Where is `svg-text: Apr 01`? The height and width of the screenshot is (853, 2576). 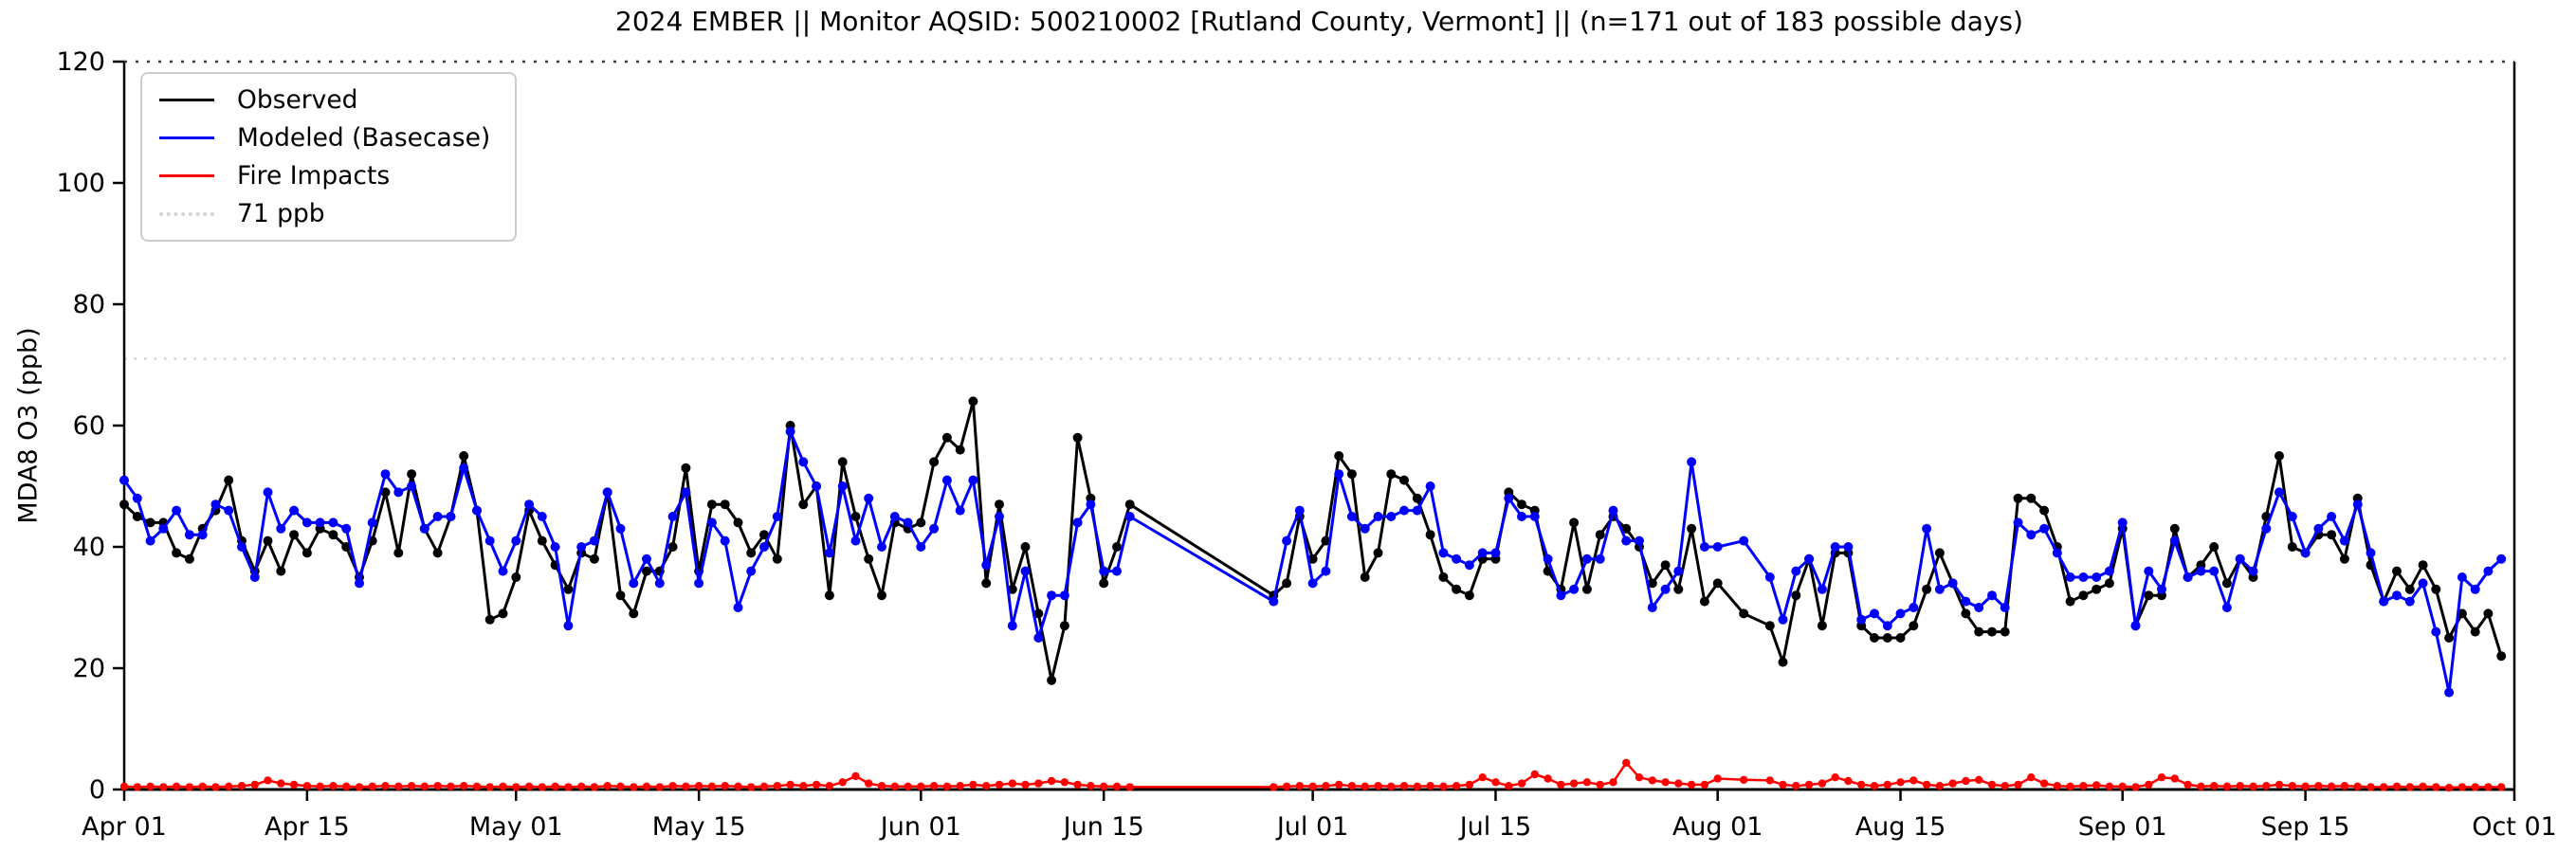 svg-text: Apr 01 is located at coordinates (124, 827).